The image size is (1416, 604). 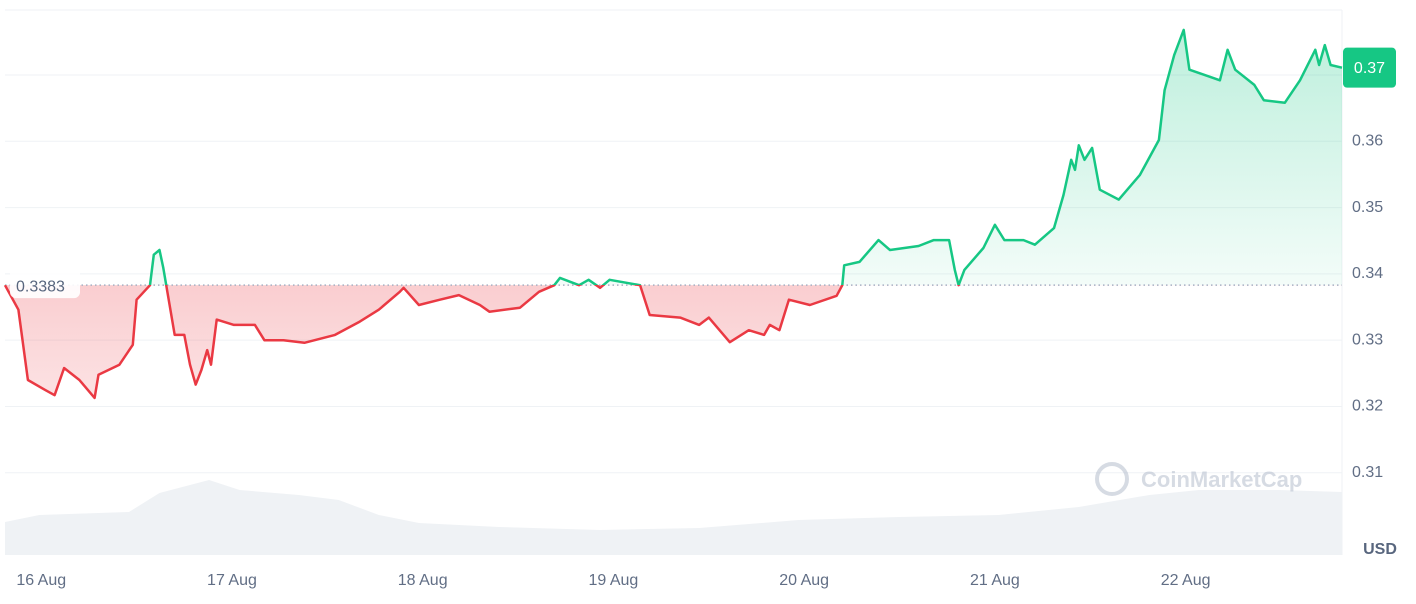 I want to click on y-tick-label: 0.36, so click(x=1367, y=140).